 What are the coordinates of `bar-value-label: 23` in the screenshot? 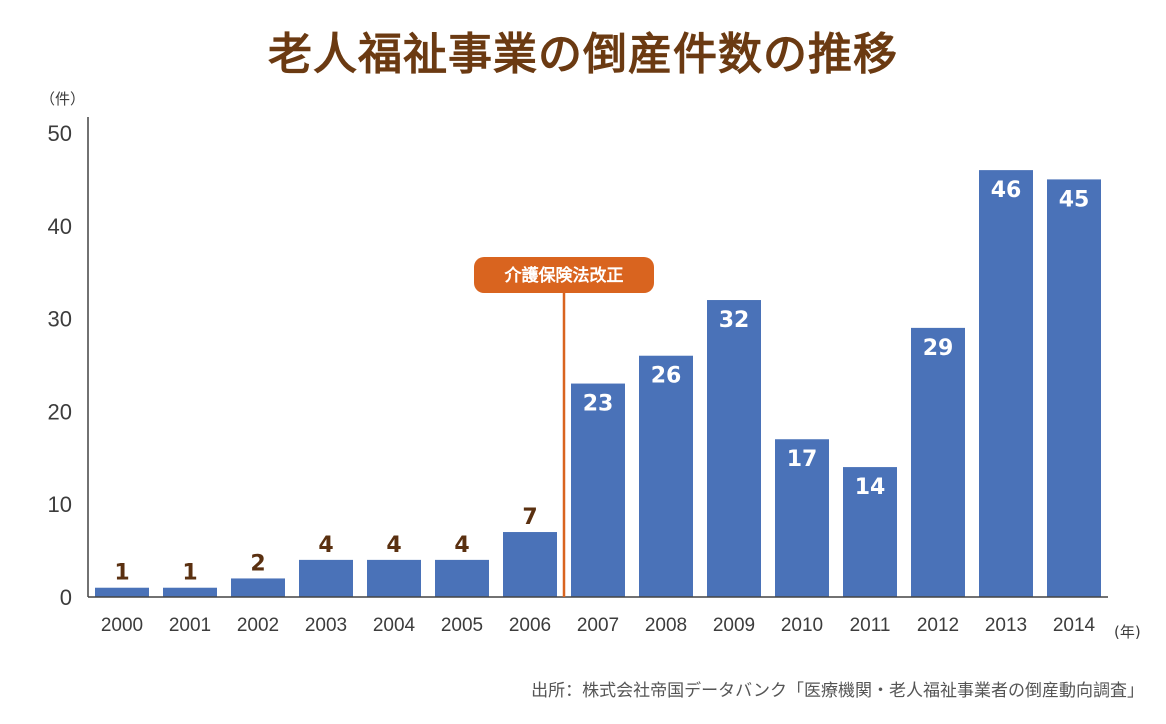 It's located at (598, 404).